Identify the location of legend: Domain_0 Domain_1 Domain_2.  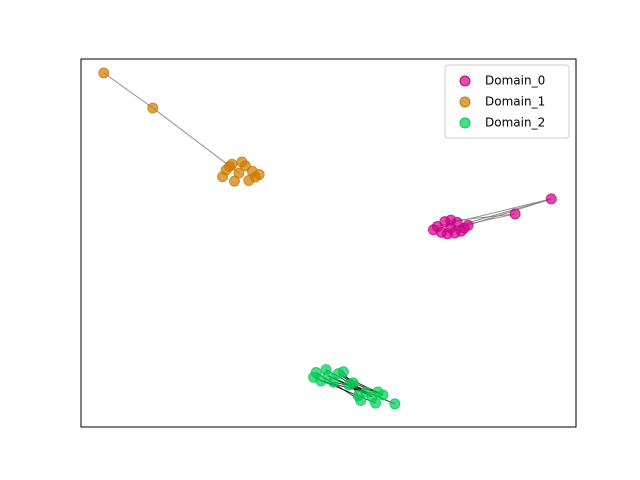
(507, 101).